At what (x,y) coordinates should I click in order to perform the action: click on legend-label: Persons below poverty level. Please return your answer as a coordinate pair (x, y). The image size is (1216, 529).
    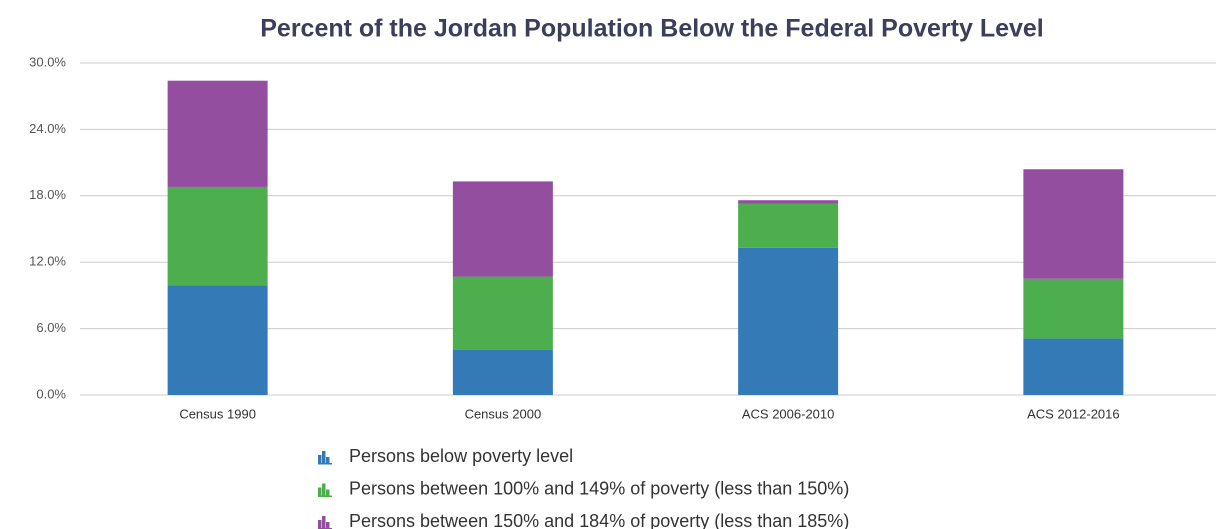
    Looking at the image, I should click on (461, 456).